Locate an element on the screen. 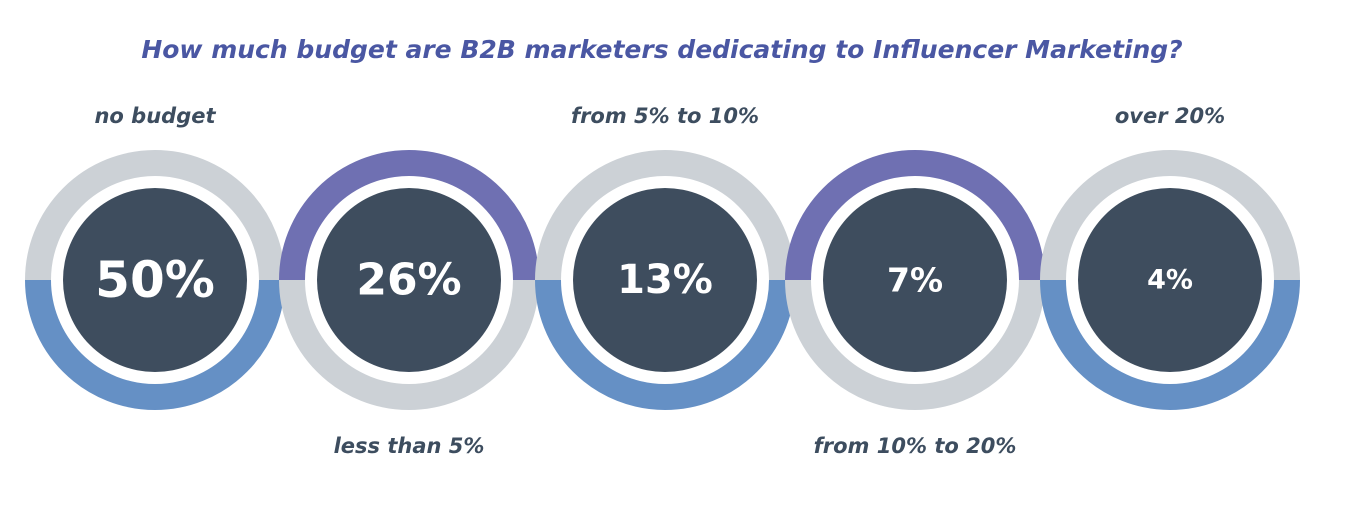 The image size is (1372, 524). category-label-from-10pct-to-20pct: from 10% to 20% is located at coordinates (915, 446).